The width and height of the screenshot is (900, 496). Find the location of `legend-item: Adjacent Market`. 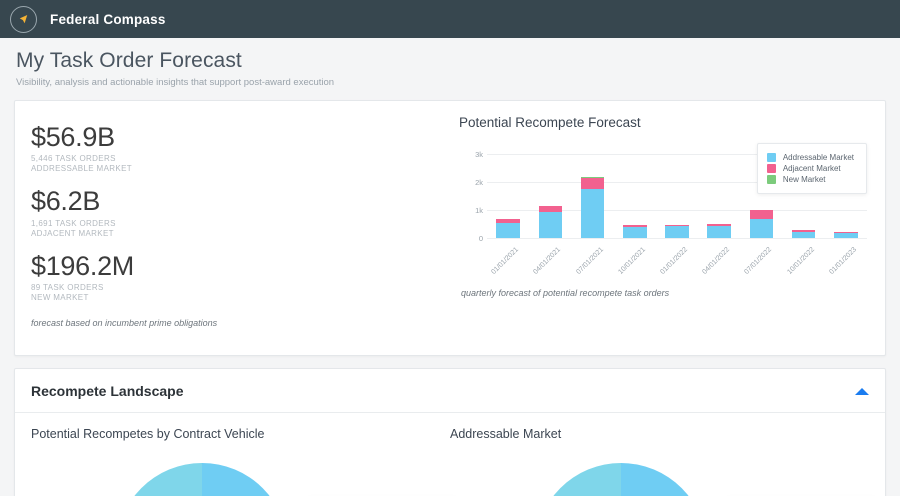

legend-item: Adjacent Market is located at coordinates (810, 168).